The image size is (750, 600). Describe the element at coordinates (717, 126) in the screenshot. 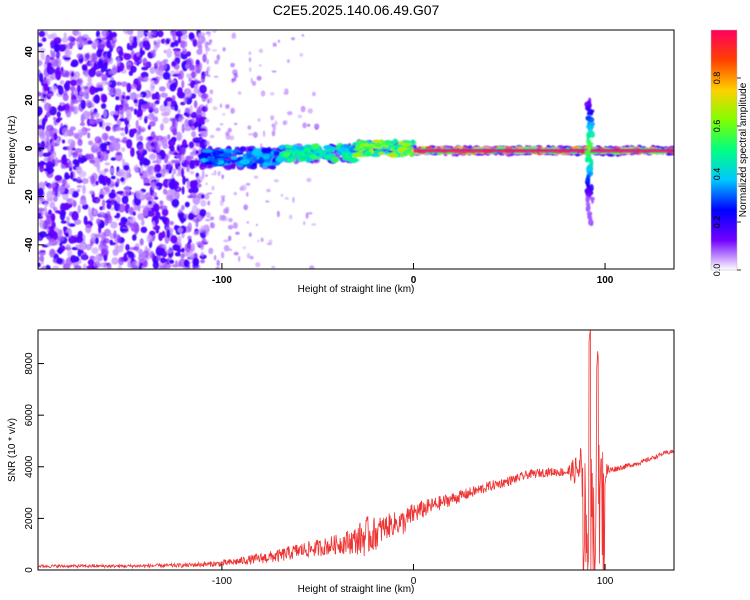

I see `colorbar-tick-label: 0.6` at that location.